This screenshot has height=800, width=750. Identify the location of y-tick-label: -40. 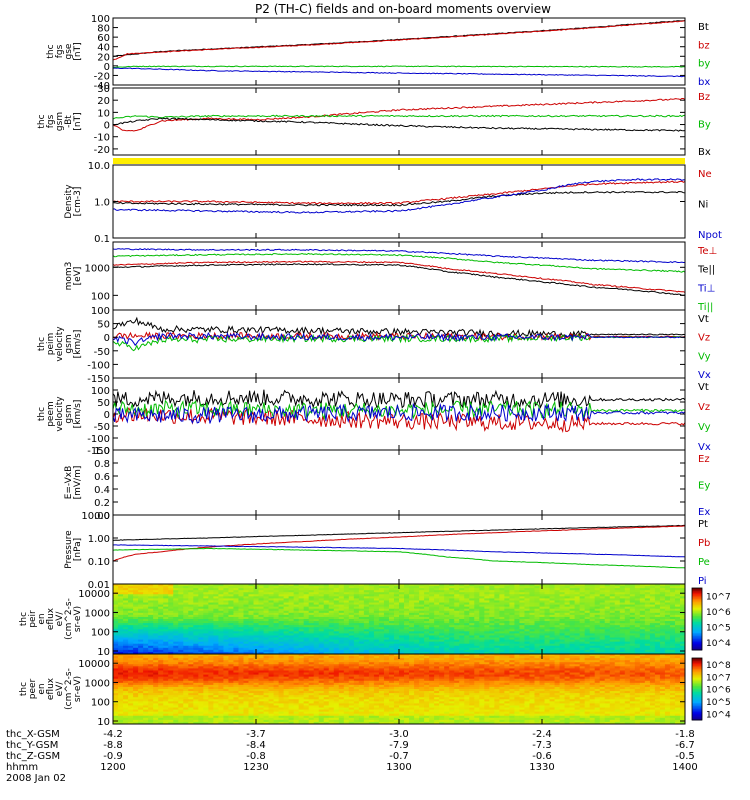
(102, 86).